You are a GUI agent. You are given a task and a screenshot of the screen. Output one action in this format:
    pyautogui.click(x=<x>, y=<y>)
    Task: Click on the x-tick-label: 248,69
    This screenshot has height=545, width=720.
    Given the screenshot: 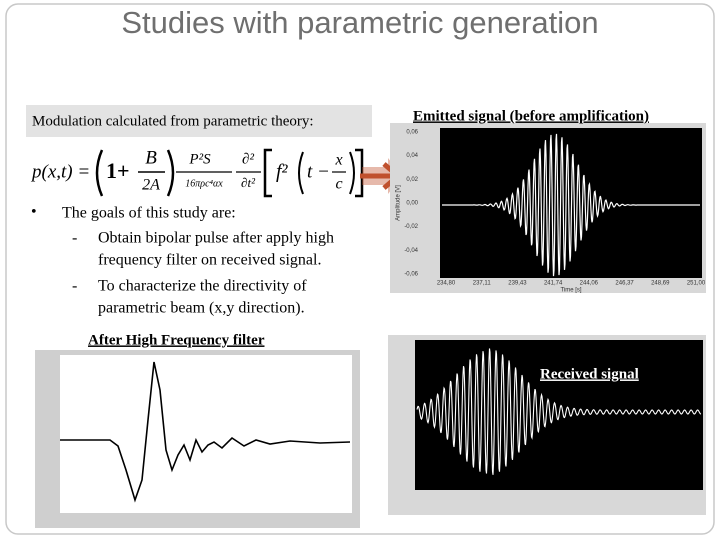 What is the action you would take?
    pyautogui.click(x=660, y=284)
    